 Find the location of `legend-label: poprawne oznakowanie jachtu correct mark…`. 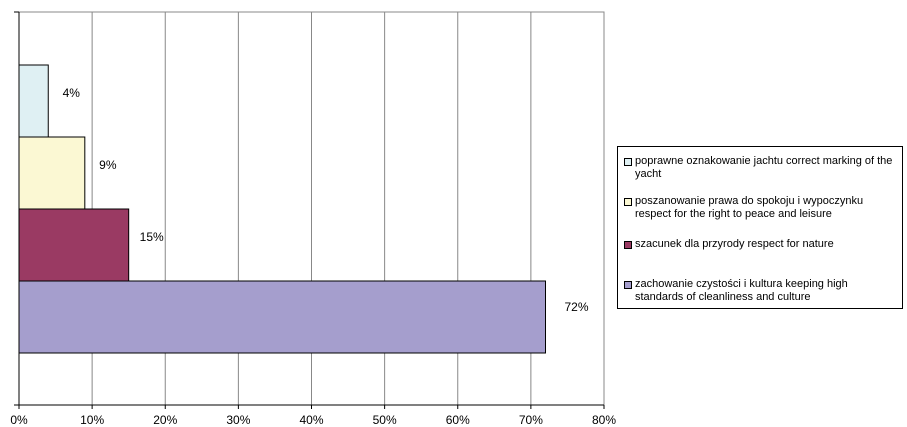

legend-label: poprawne oznakowanie jachtu correct mark… is located at coordinates (764, 167).